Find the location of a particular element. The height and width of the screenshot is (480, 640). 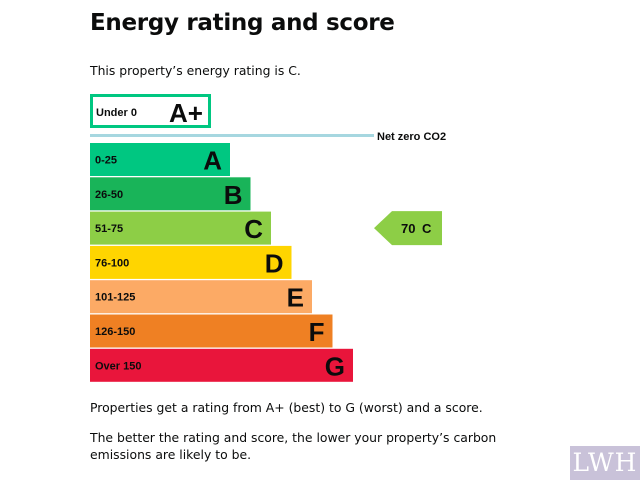

band-f-bar is located at coordinates (211, 331).